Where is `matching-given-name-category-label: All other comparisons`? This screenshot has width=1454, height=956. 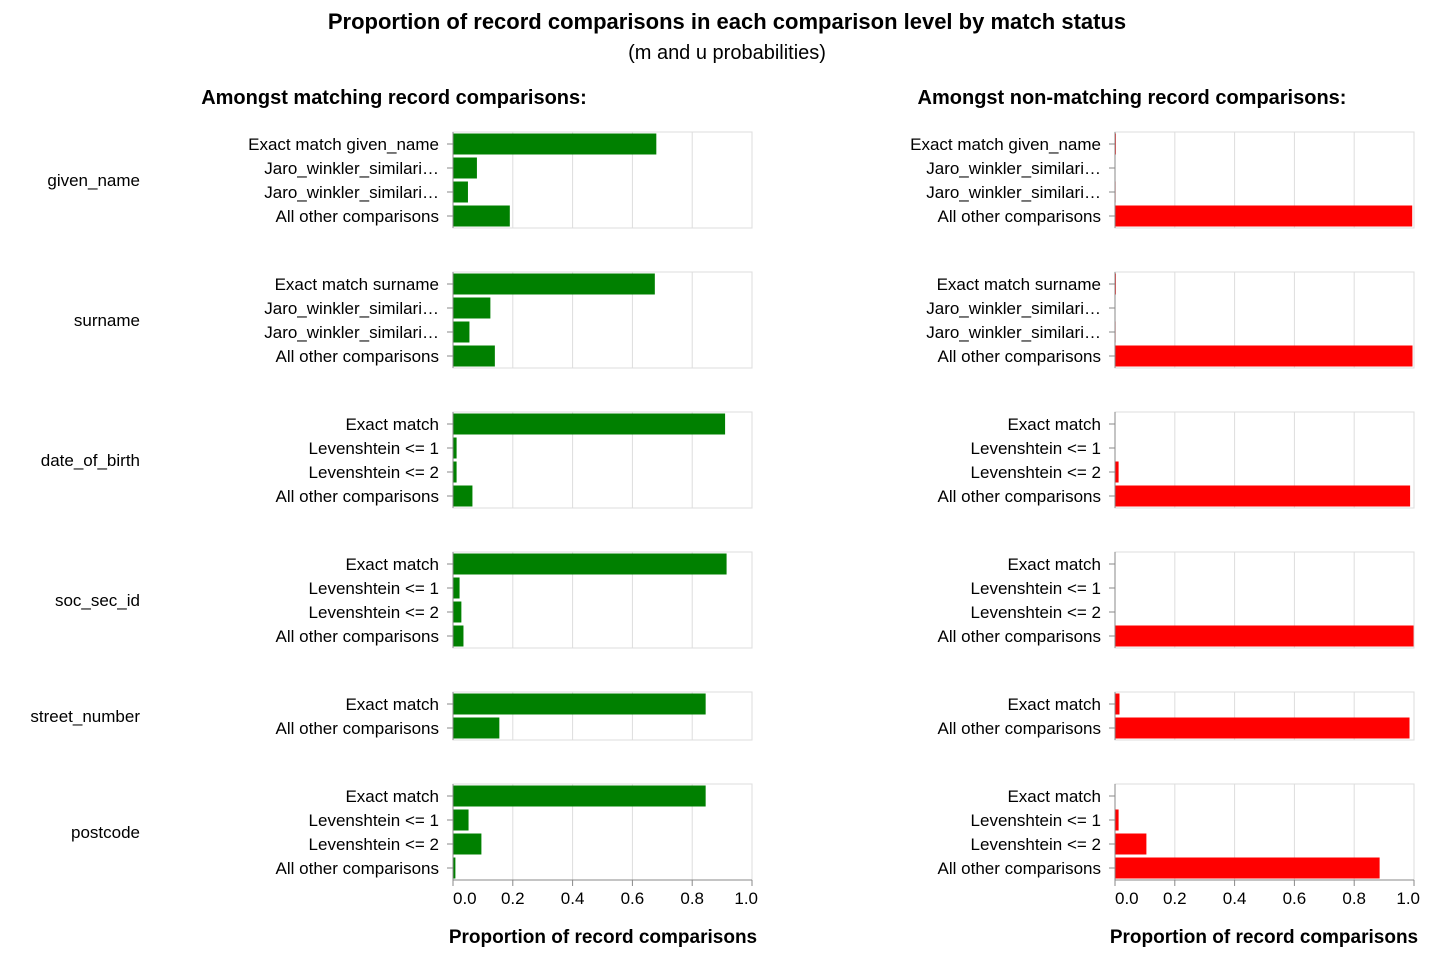 matching-given-name-category-label: All other comparisons is located at coordinates (357, 216).